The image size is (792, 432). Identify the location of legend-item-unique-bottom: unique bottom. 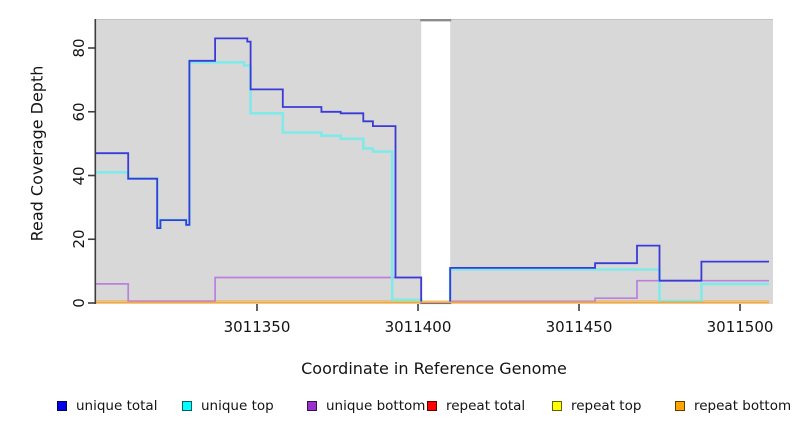
(366, 406).